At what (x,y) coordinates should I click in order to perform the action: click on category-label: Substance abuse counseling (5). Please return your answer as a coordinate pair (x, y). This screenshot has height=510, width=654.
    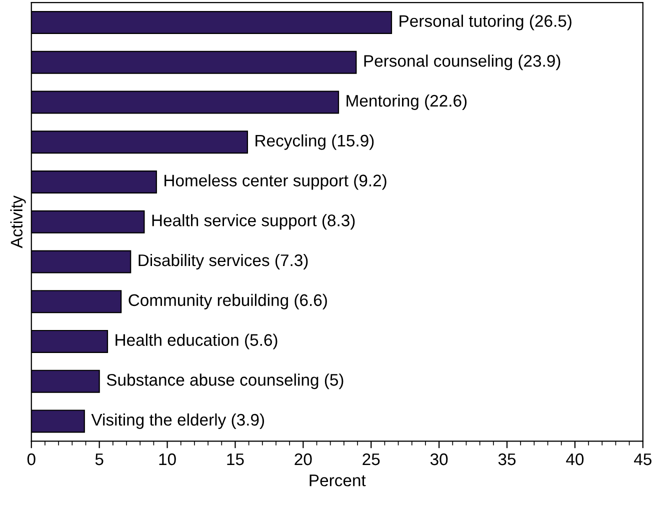
    Looking at the image, I should click on (225, 382).